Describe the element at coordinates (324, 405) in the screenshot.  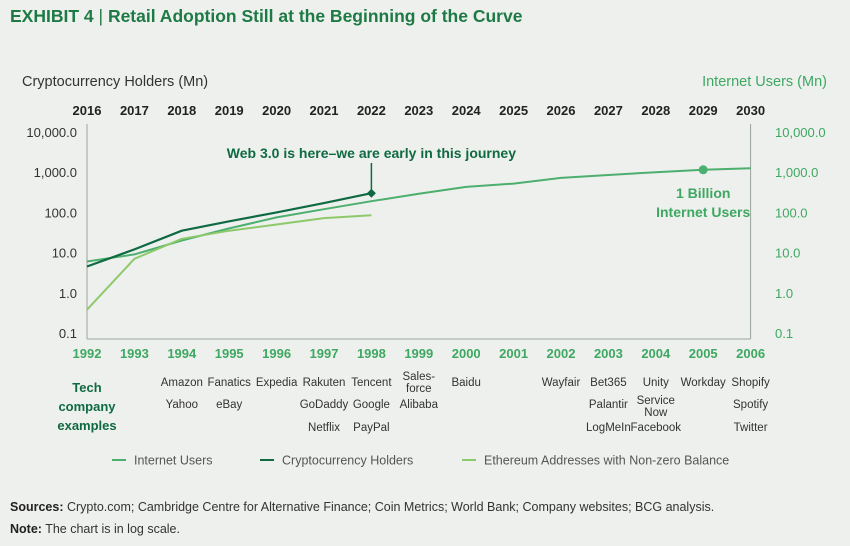
I see `company-example: GoDaddy` at that location.